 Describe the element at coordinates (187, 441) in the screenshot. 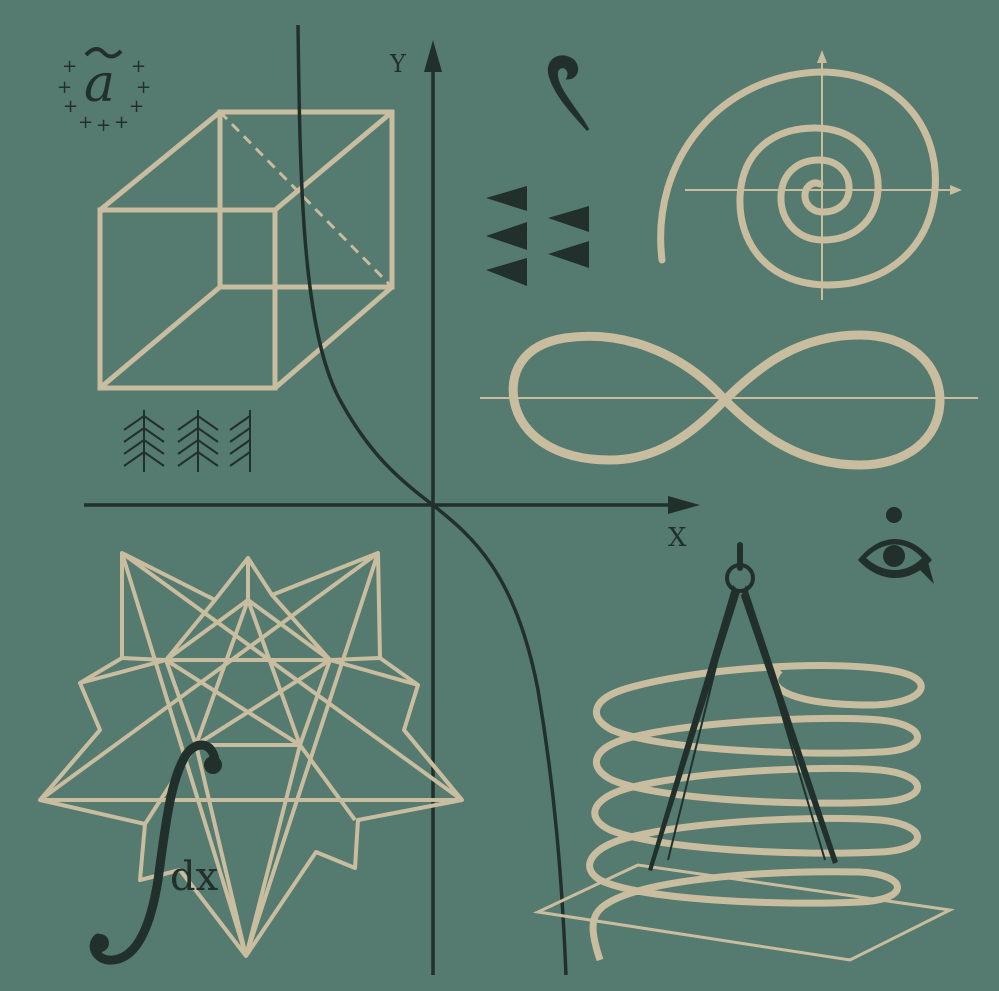

I see `branch-pattern-icon` at that location.